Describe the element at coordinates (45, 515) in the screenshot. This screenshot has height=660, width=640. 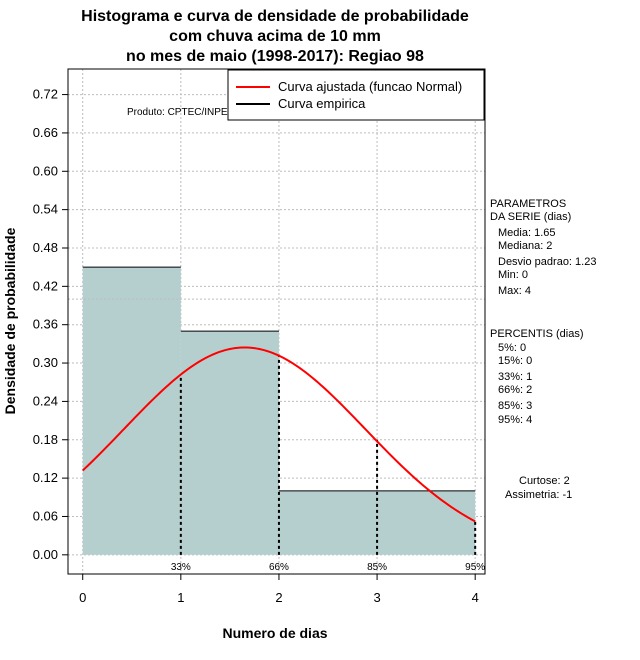
I see `y-tick-label: 0.06` at that location.